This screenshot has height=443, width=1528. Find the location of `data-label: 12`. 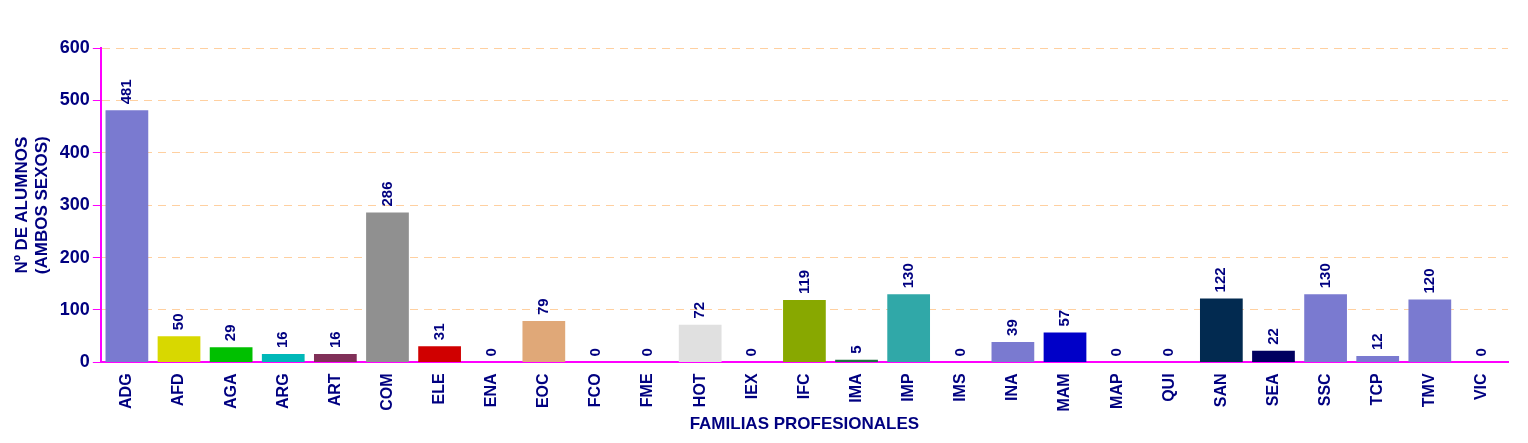

data-label: 12 is located at coordinates (1376, 342).